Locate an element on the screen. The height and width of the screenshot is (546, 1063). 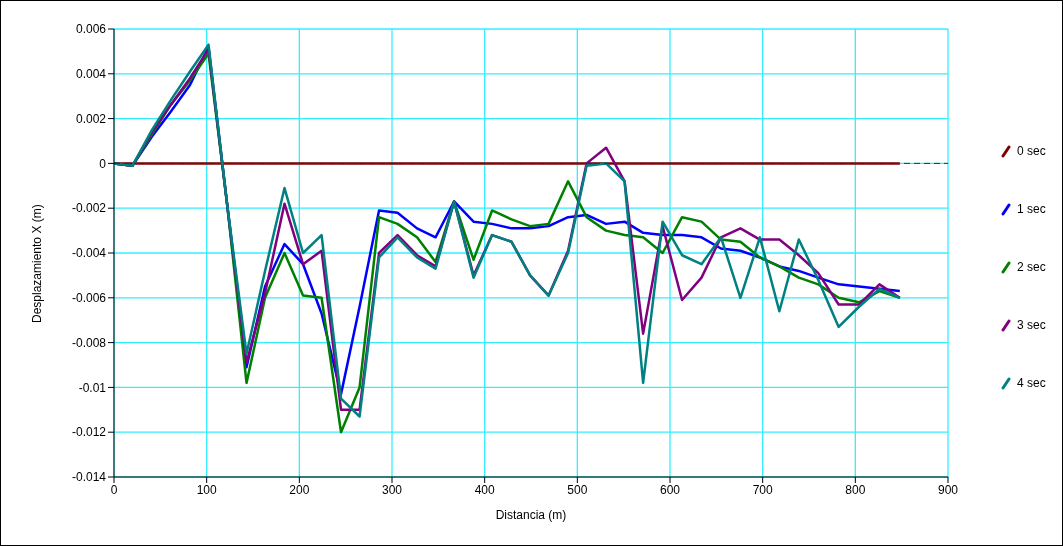
y-tick-label: -0.006 is located at coordinates (89, 298).